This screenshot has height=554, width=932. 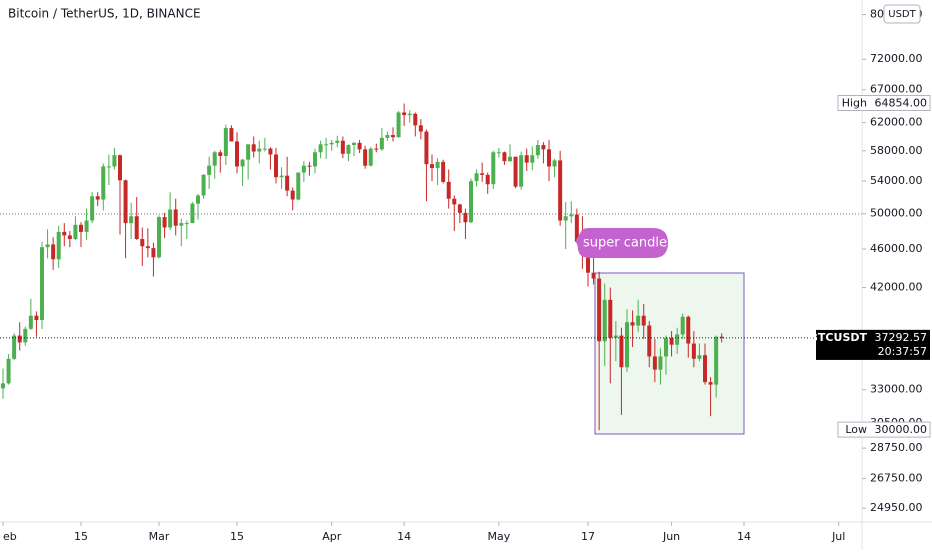 What do you see at coordinates (896, 287) in the screenshot?
I see `y-tick-label: 42000.00` at bounding box center [896, 287].